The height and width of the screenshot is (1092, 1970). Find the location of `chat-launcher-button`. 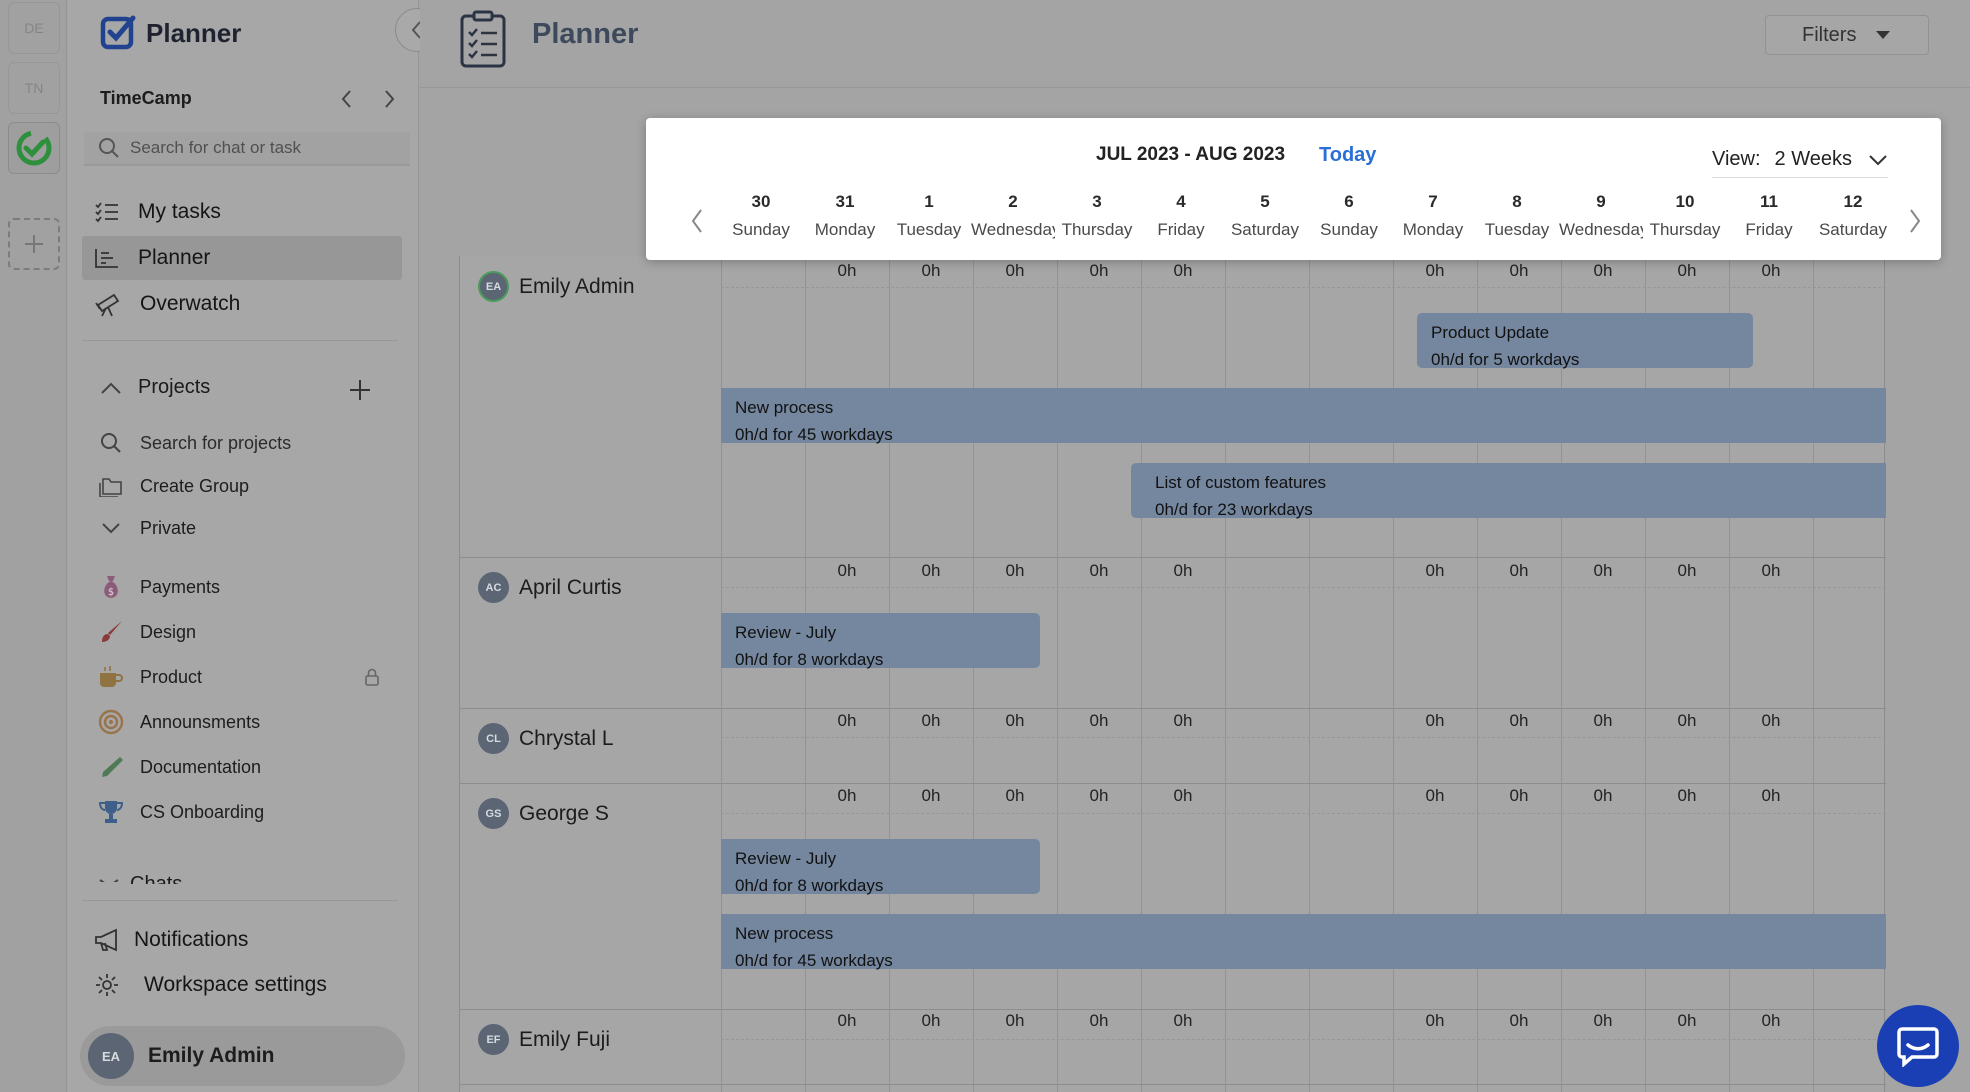

chat-launcher-button is located at coordinates (1918, 1046).